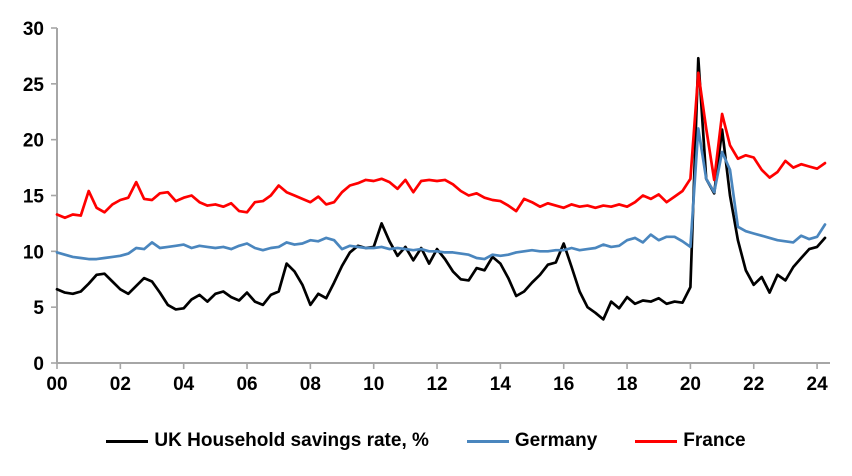  What do you see at coordinates (38, 364) in the screenshot?
I see `y-tick-label: 0` at bounding box center [38, 364].